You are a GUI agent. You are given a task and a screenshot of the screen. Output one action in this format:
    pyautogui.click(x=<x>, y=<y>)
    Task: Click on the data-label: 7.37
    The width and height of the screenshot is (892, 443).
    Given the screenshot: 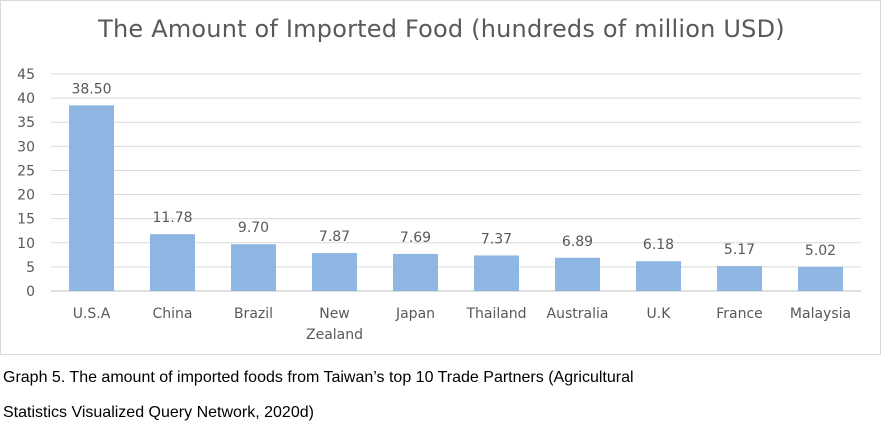 What is the action you would take?
    pyautogui.click(x=496, y=239)
    